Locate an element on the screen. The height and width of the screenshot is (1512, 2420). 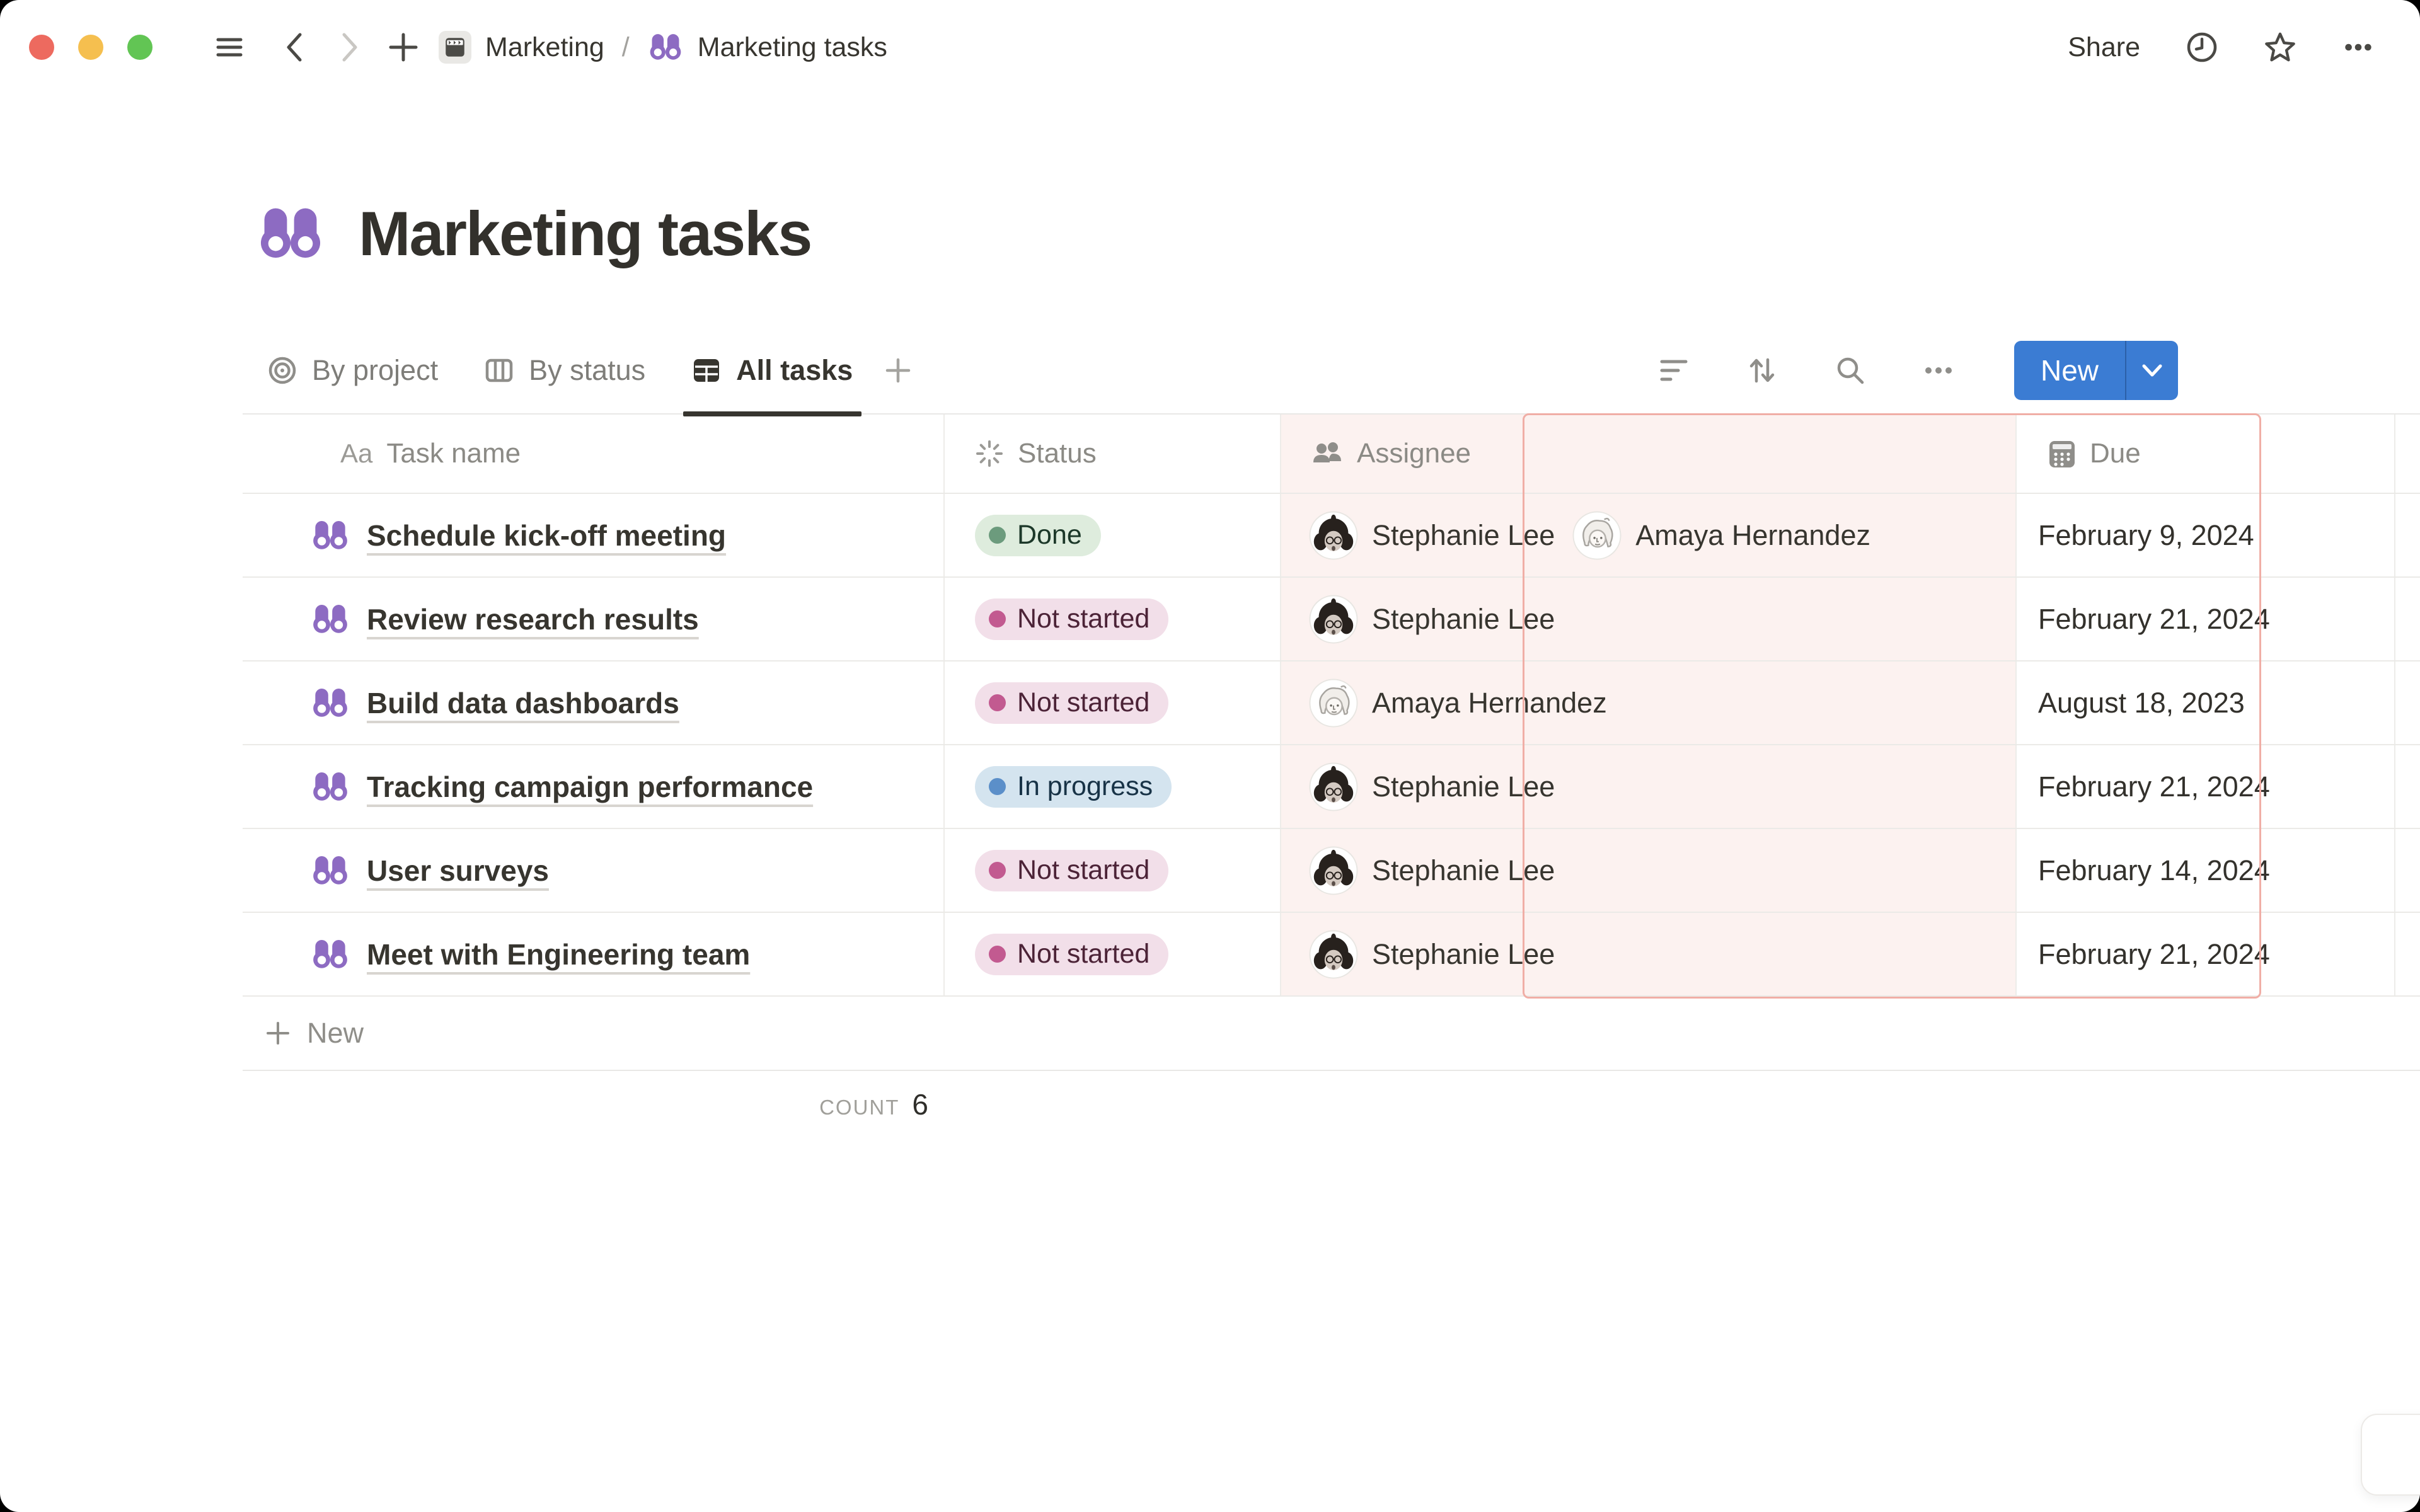
add-view-icon is located at coordinates (898, 370).